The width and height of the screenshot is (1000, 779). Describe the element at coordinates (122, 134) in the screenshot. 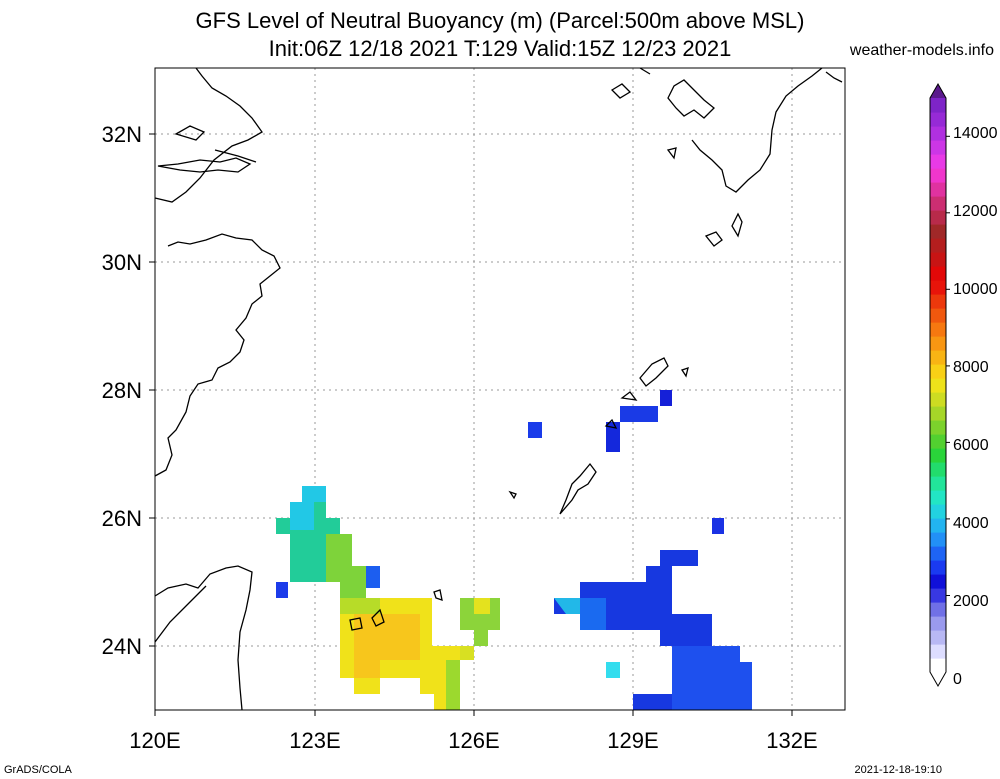

I see `lat-label: 32N` at that location.